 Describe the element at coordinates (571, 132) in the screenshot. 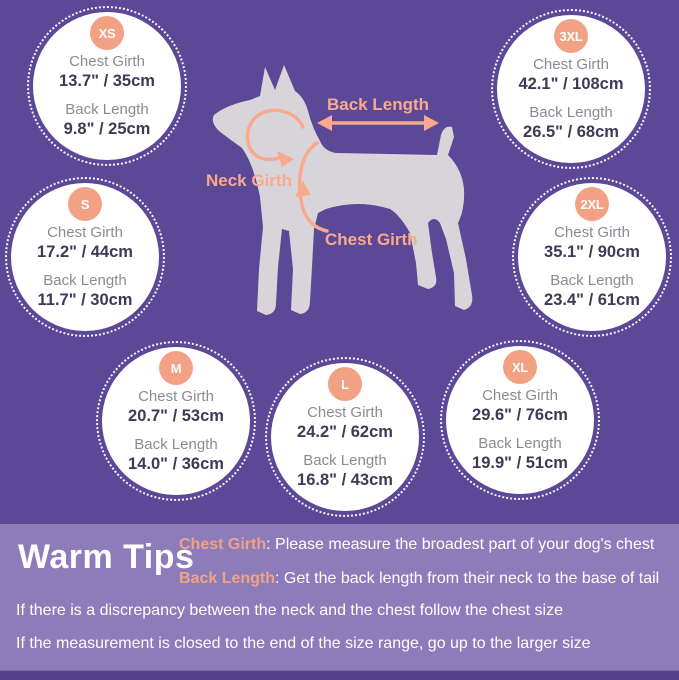

I see `back-length-value: 26.5" / 68cm` at that location.